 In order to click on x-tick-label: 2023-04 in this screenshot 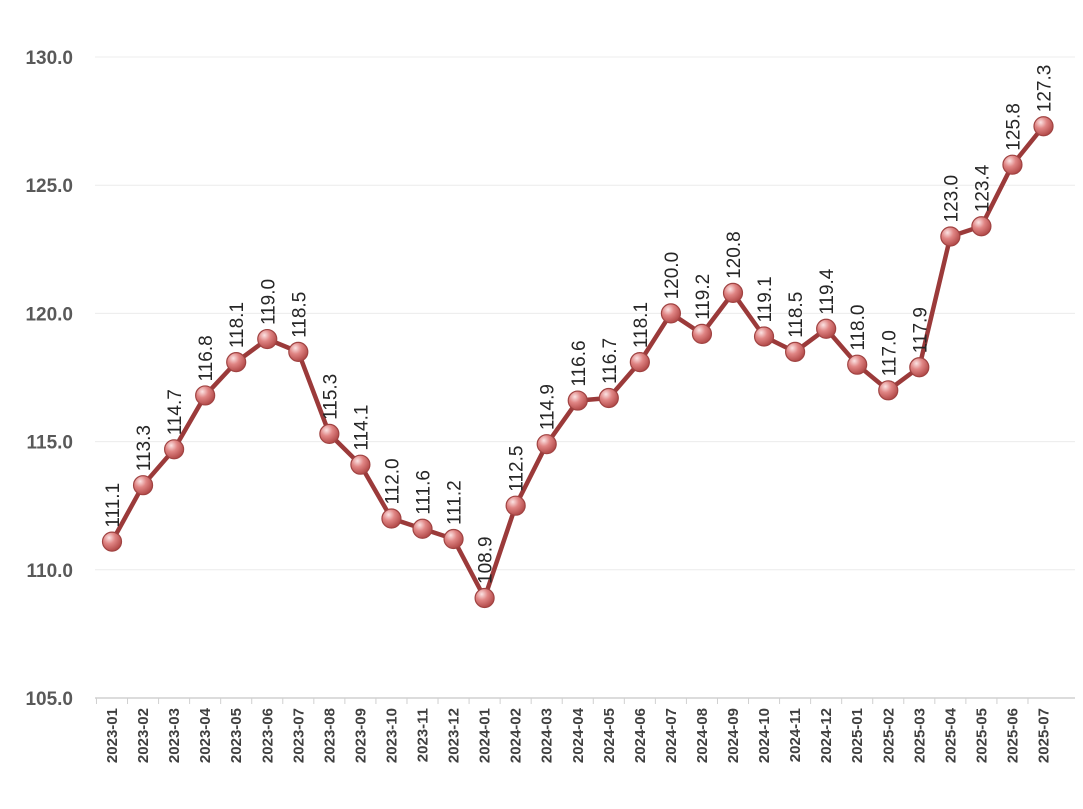, I will do `click(205, 735)`.